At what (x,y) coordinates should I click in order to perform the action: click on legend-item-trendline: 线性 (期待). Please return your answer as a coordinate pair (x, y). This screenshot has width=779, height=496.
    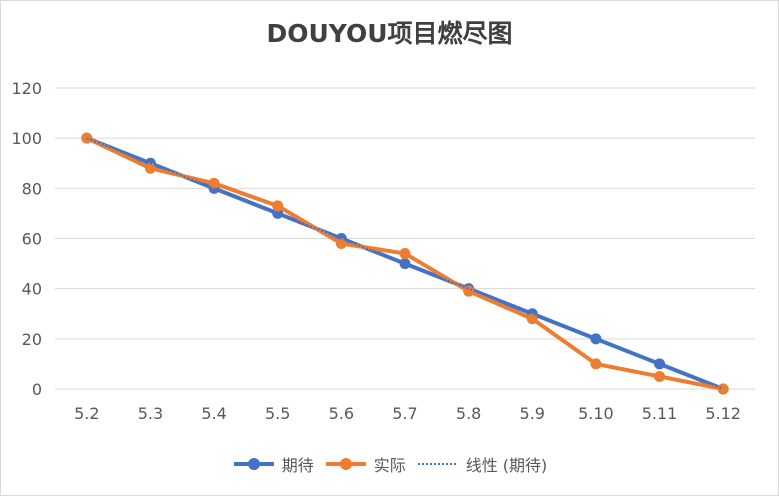
    Looking at the image, I should click on (482, 464).